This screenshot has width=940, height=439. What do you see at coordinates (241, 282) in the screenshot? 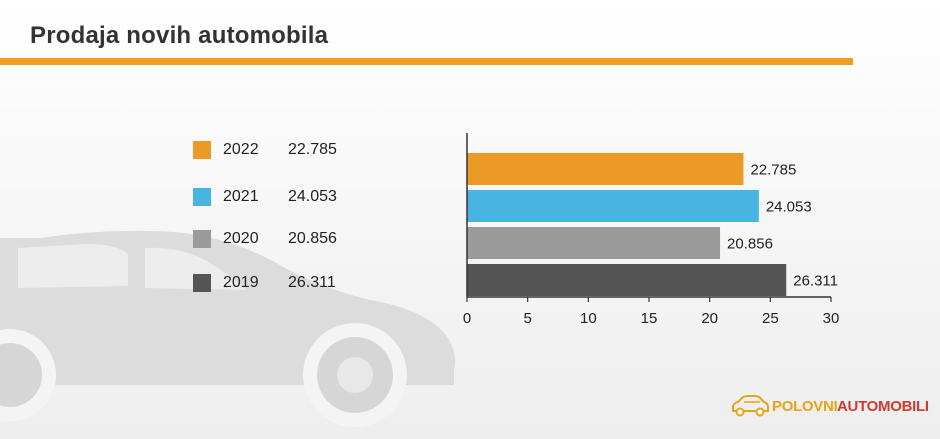
I see `legend-year: 2019` at bounding box center [241, 282].